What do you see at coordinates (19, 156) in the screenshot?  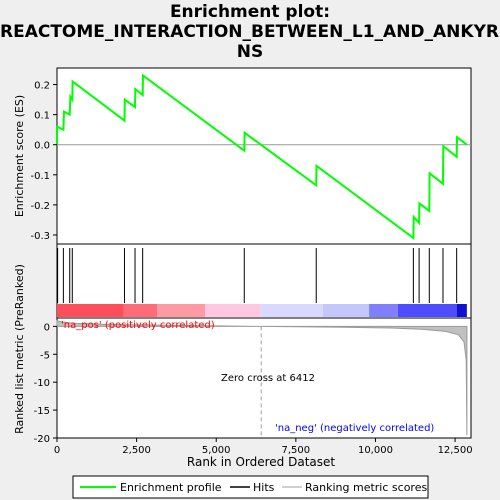 I see `es-y-axis-label: Enrichment score (ES)` at bounding box center [19, 156].